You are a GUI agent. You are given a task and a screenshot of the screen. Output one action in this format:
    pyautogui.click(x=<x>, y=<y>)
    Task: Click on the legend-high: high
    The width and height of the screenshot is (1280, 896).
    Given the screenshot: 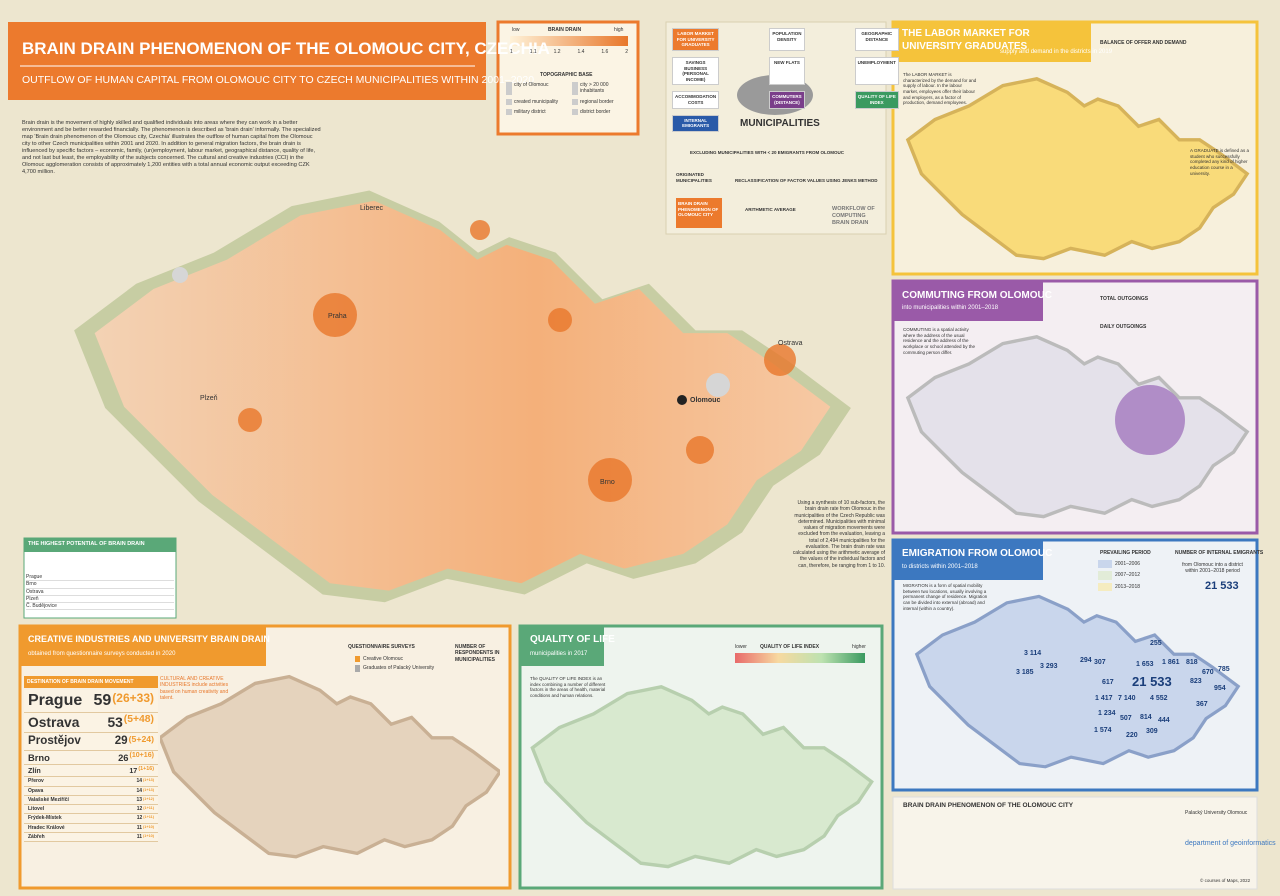 What is the action you would take?
    pyautogui.click(x=619, y=30)
    